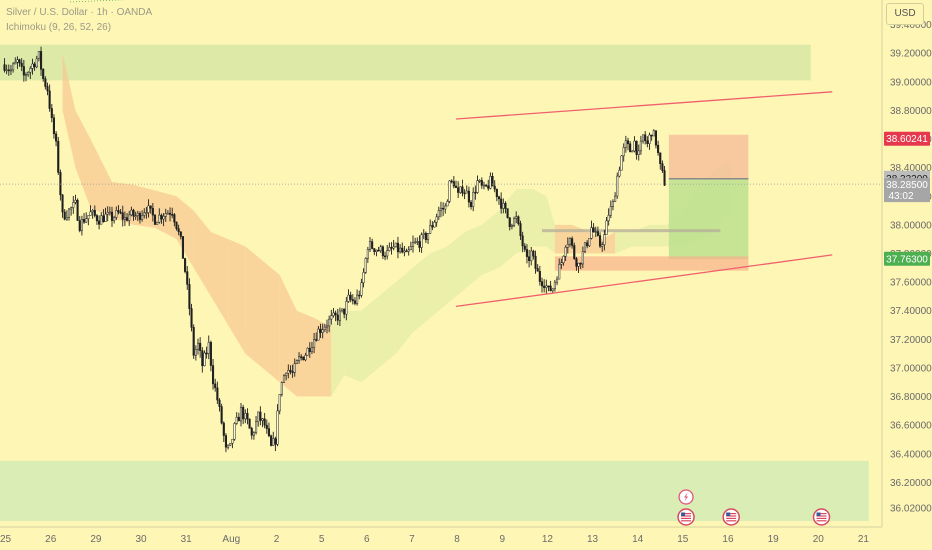  I want to click on y-tick-label: 36.80000, so click(911, 397).